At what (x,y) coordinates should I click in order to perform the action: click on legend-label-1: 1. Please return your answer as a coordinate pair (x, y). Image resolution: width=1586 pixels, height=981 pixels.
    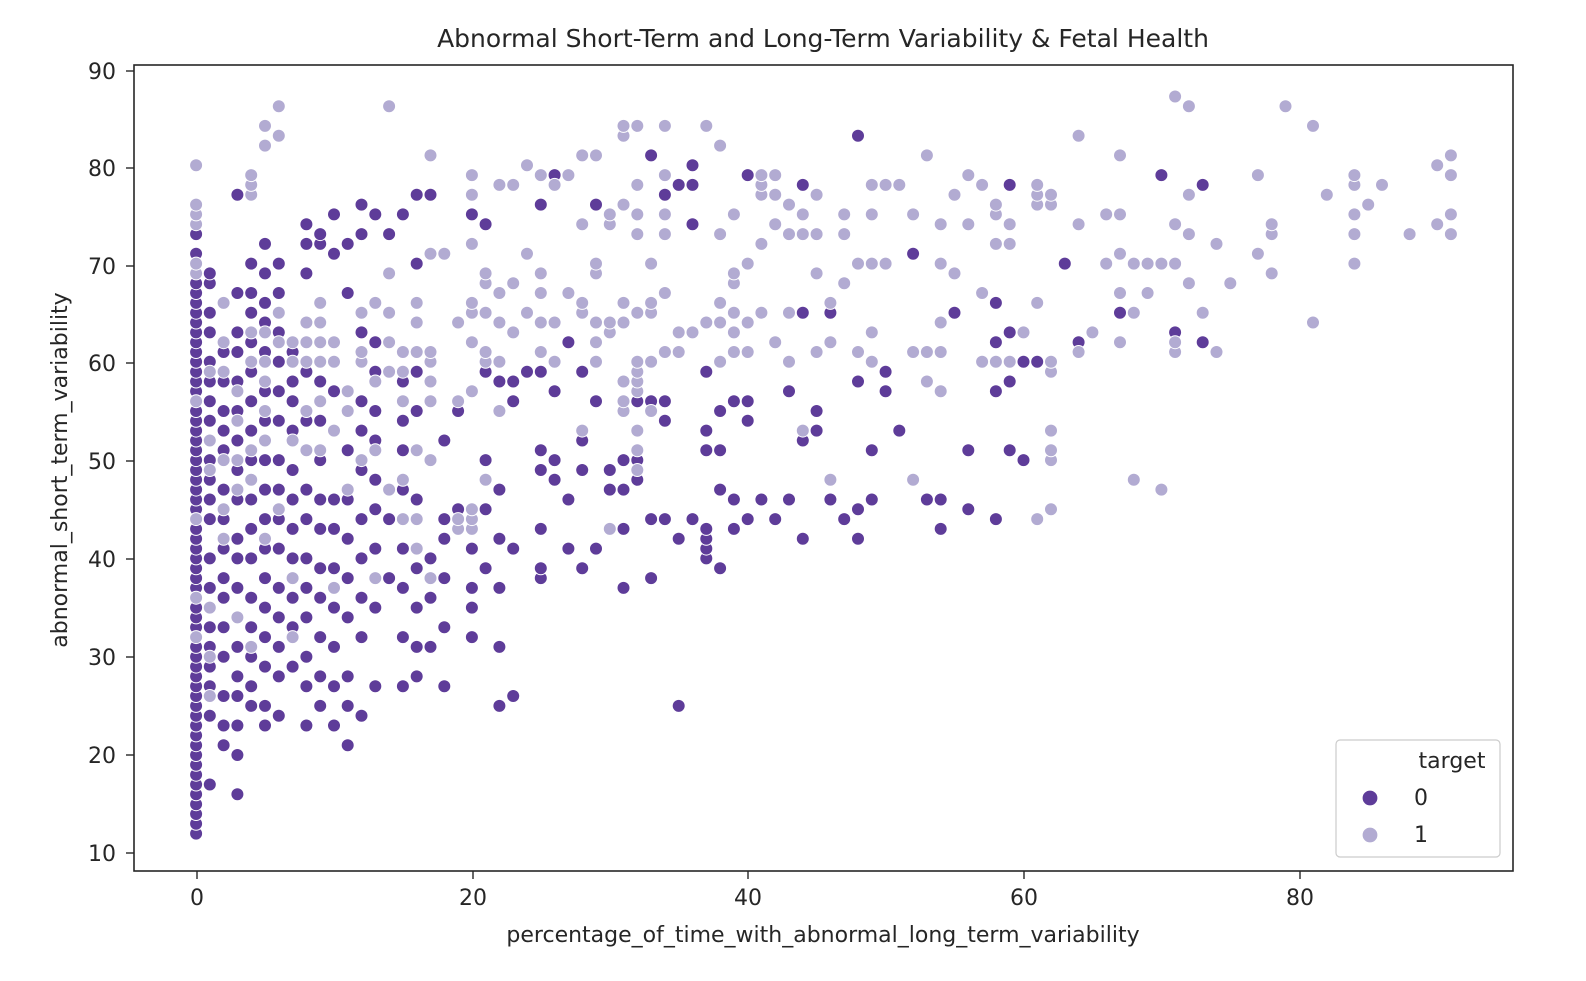
    Looking at the image, I should click on (1421, 835).